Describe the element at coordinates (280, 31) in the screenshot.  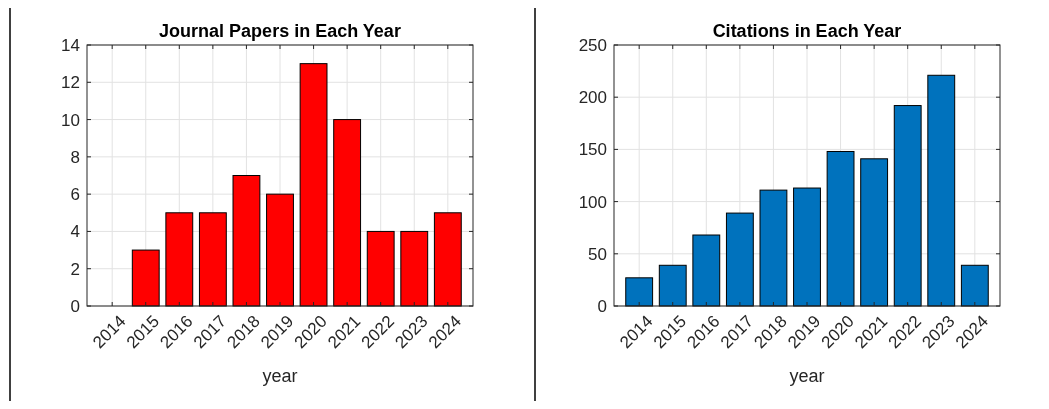
I see `chart-title: Journal Papers in Each Year` at that location.